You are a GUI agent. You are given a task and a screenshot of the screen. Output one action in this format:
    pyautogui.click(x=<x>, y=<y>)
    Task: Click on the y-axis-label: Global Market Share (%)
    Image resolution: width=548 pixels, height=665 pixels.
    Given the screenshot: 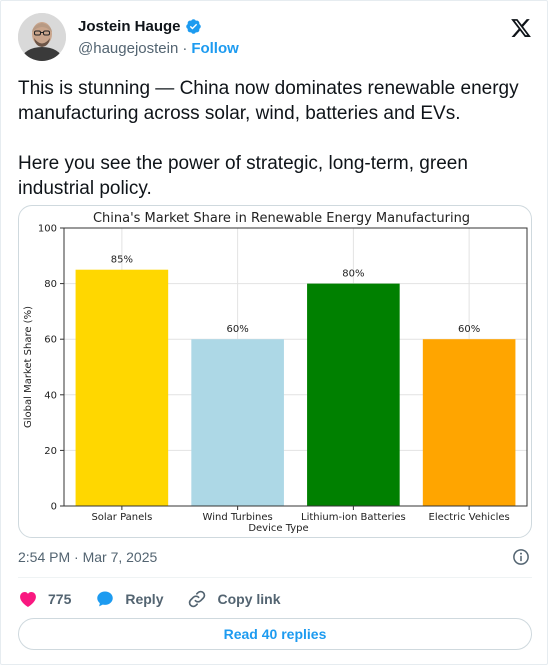 What is the action you would take?
    pyautogui.click(x=28, y=367)
    